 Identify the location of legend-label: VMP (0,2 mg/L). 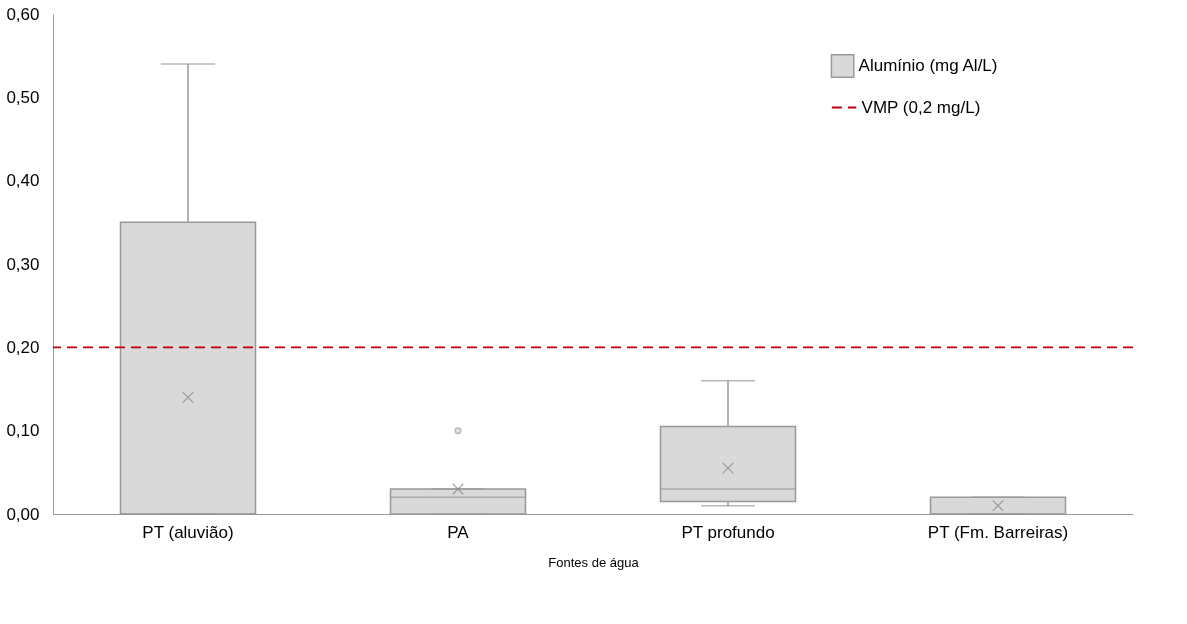
(921, 107).